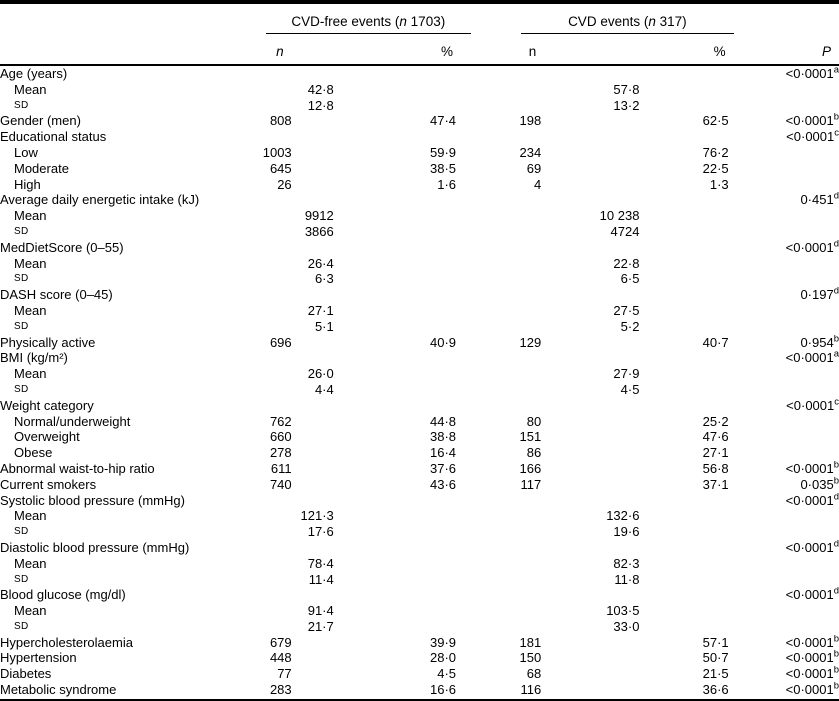 The height and width of the screenshot is (701, 839). Describe the element at coordinates (817, 342) in the screenshot. I see `p-value: 0·954` at that location.